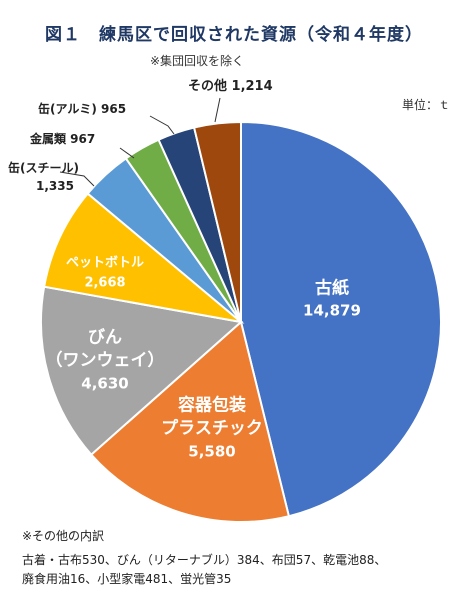 Image resolution: width=468 pixels, height=600 pixels. I want to click on notes-line-1: 古着・古布530、びん（リターナブル）384、布団57、乾電池88、, so click(204, 560).